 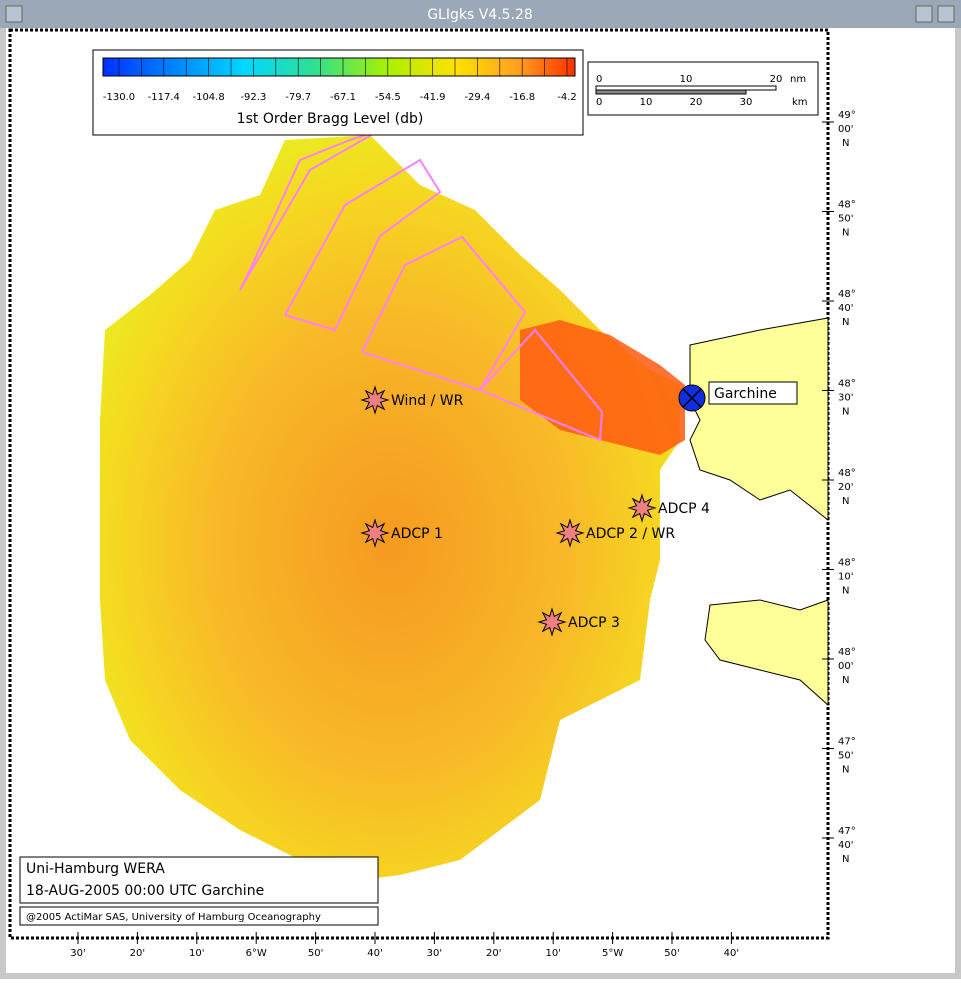 I want to click on info-line: 18-AUG-2005 00:00 UTC Garchine, so click(x=145, y=891).